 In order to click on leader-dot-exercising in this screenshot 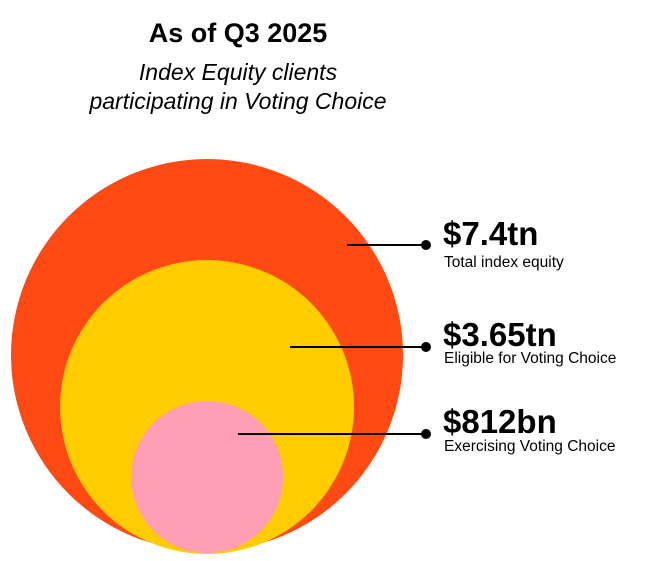, I will do `click(426, 434)`.